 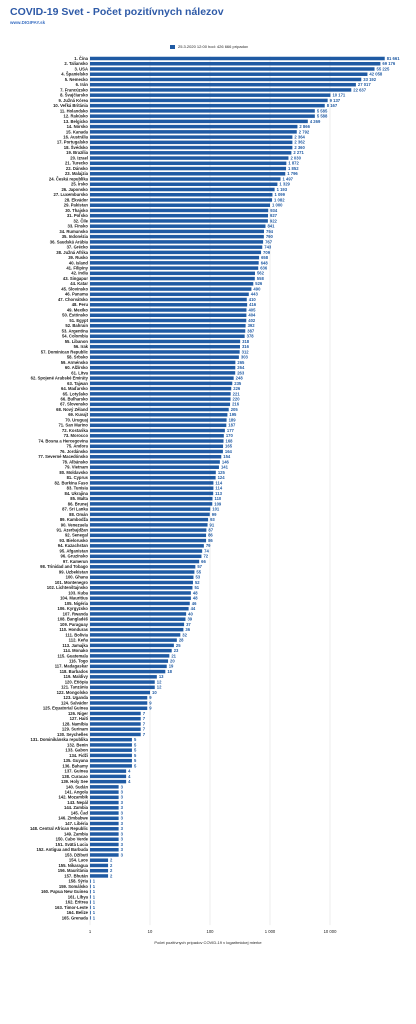 I want to click on category-label: 90. Venezuela, so click(x=75, y=524).